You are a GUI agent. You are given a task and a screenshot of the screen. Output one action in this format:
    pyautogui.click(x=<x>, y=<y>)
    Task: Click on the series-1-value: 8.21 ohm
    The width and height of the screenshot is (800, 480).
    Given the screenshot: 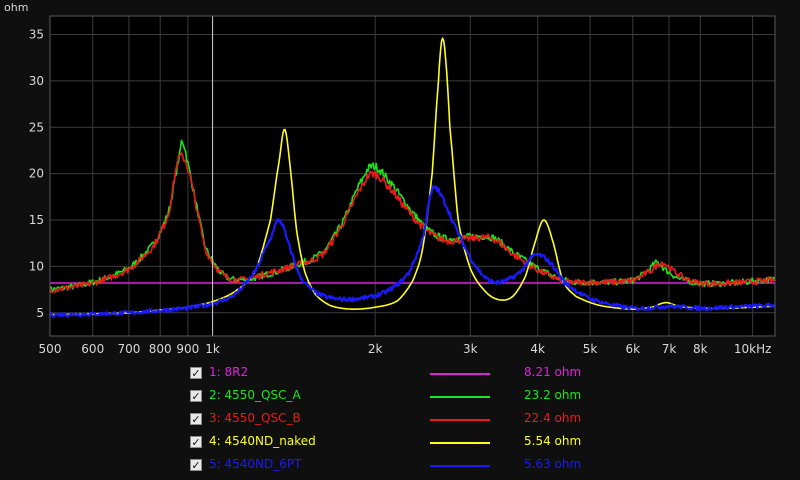 What is the action you would take?
    pyautogui.click(x=553, y=372)
    